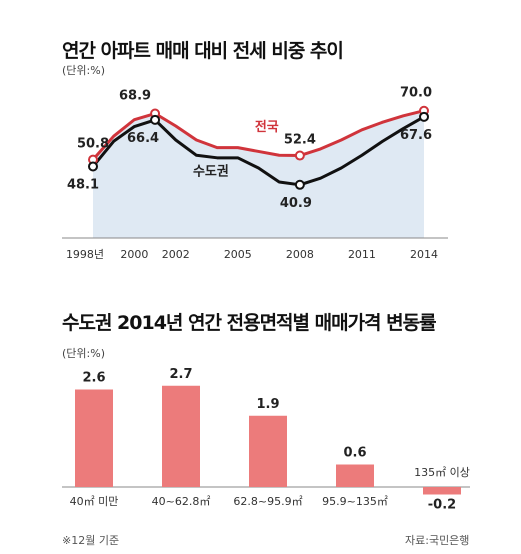 This screenshot has width=521, height=554. What do you see at coordinates (93, 144) in the screenshot?
I see `data-label-전국-1998: 50.8` at bounding box center [93, 144].